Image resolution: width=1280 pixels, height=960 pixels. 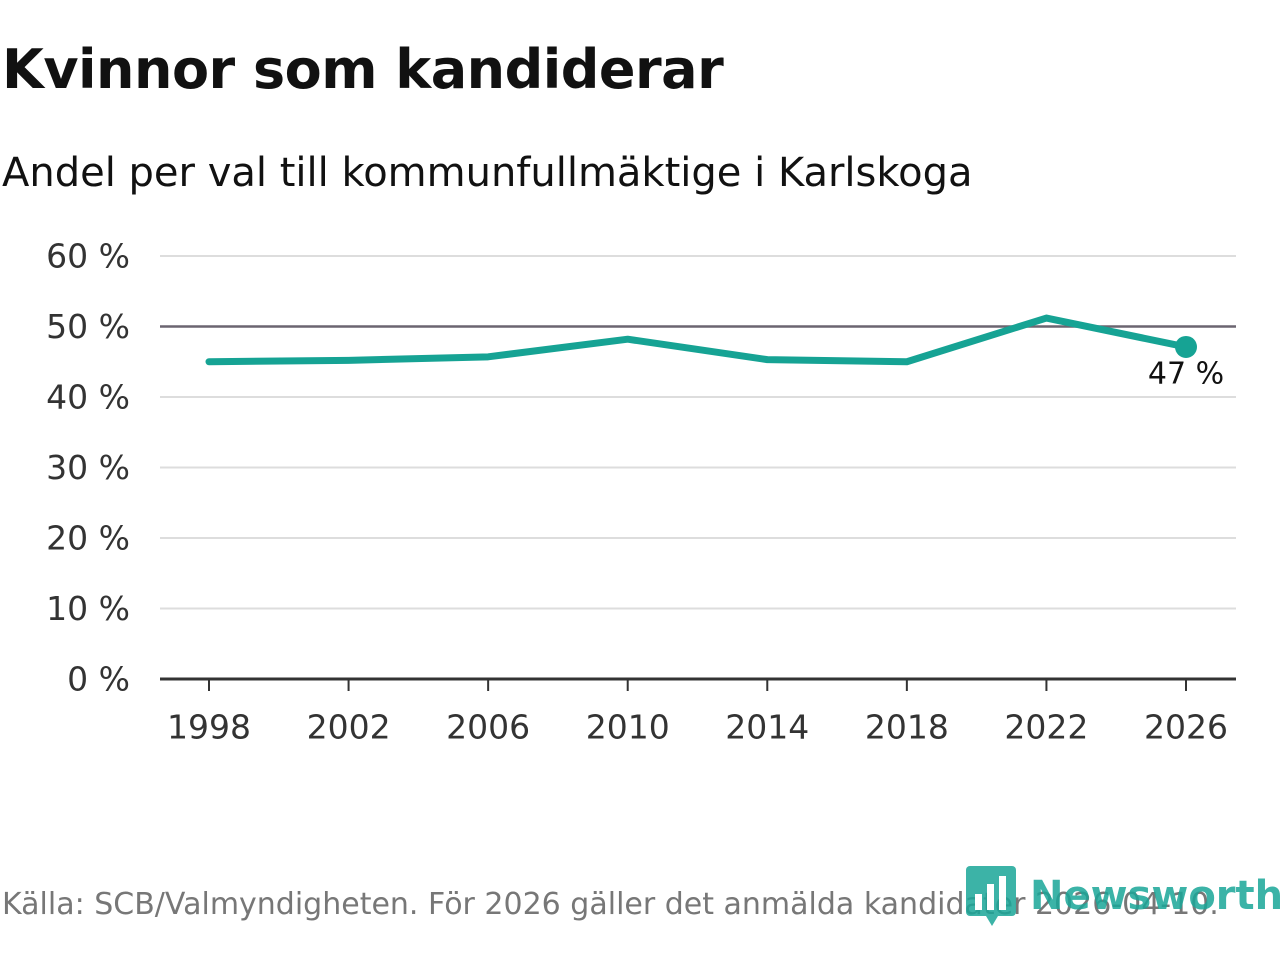 I want to click on y-tick-label: 0 %, so click(x=98, y=679).